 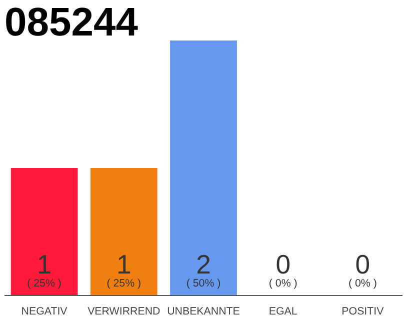 I want to click on x-tick-label: POSITIV, so click(x=363, y=312).